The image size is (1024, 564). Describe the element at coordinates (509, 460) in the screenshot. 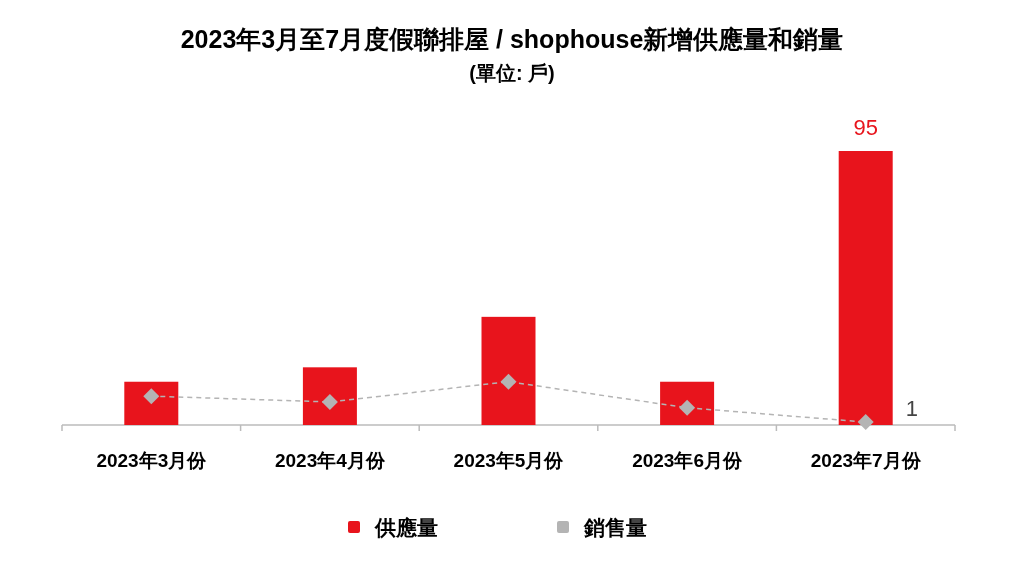

I see `x-tick-label: 2023年5月份` at that location.